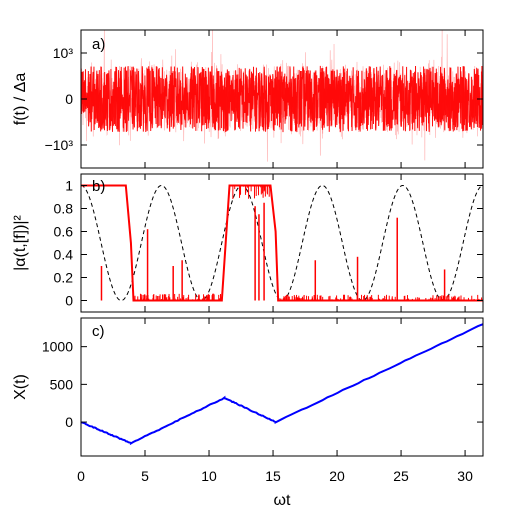 The image size is (518, 518). Describe the element at coordinates (64, 255) in the screenshot. I see `y-tick-label: 0.4` at that location.